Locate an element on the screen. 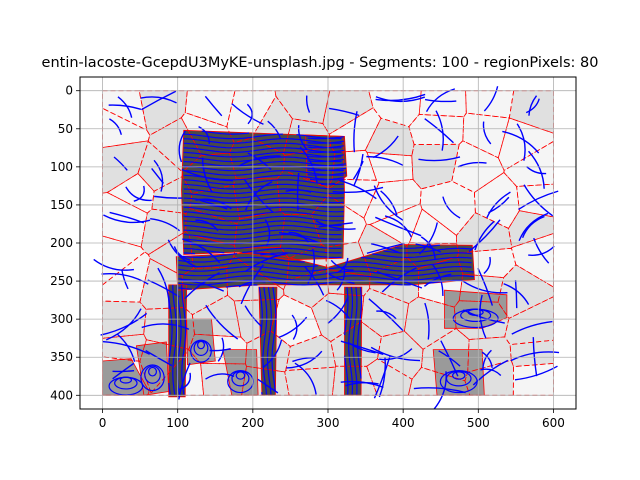 The width and height of the screenshot is (640, 480). region-floor-patch-bottom is located at coordinates (152, 369).